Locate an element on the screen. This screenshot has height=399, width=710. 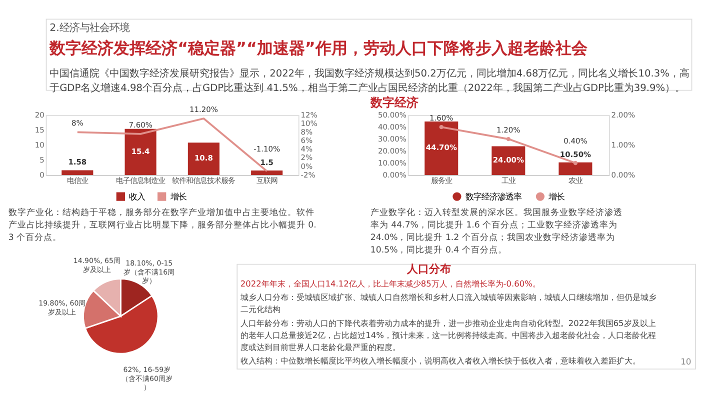
y-tick-label: 10.00% is located at coordinates (392, 163).